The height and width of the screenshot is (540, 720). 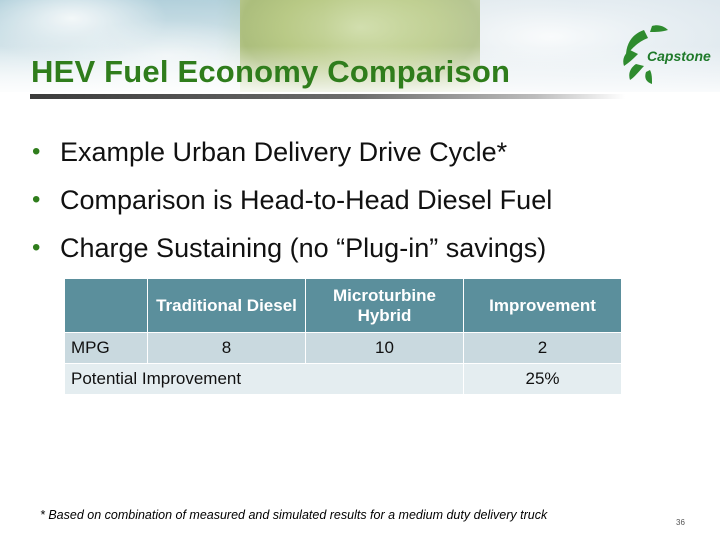 What do you see at coordinates (284, 152) in the screenshot?
I see `bullet-text: Example Urban Delivery Drive Cycle*` at bounding box center [284, 152].